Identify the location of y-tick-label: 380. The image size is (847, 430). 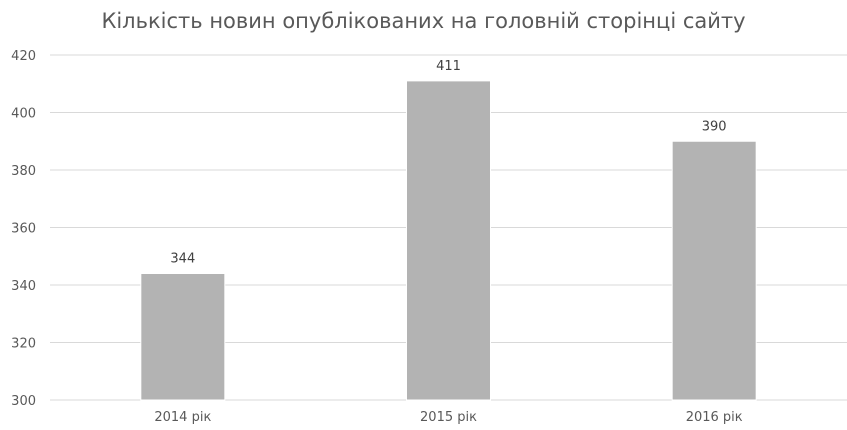
(23, 171).